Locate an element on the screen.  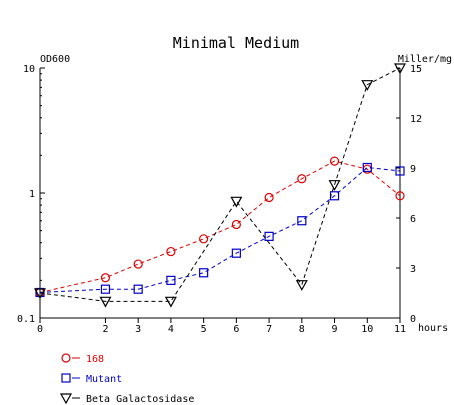
right-axis-ticks: 0 3 6 9 12 15 is located at coordinates (409, 194).